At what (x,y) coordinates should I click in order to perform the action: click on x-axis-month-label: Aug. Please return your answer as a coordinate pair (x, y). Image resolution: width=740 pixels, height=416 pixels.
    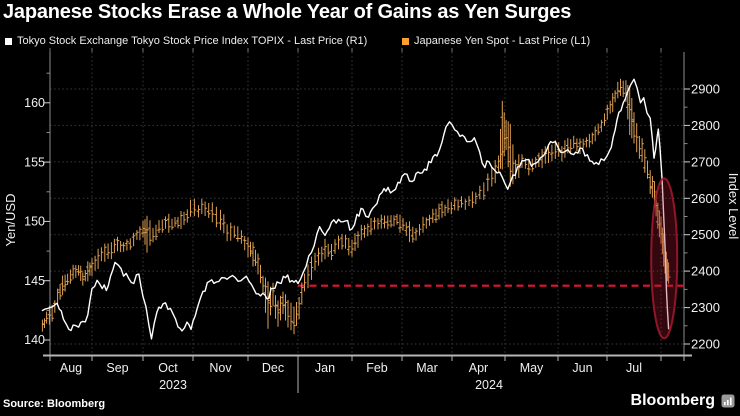
    Looking at the image, I should click on (71, 368).